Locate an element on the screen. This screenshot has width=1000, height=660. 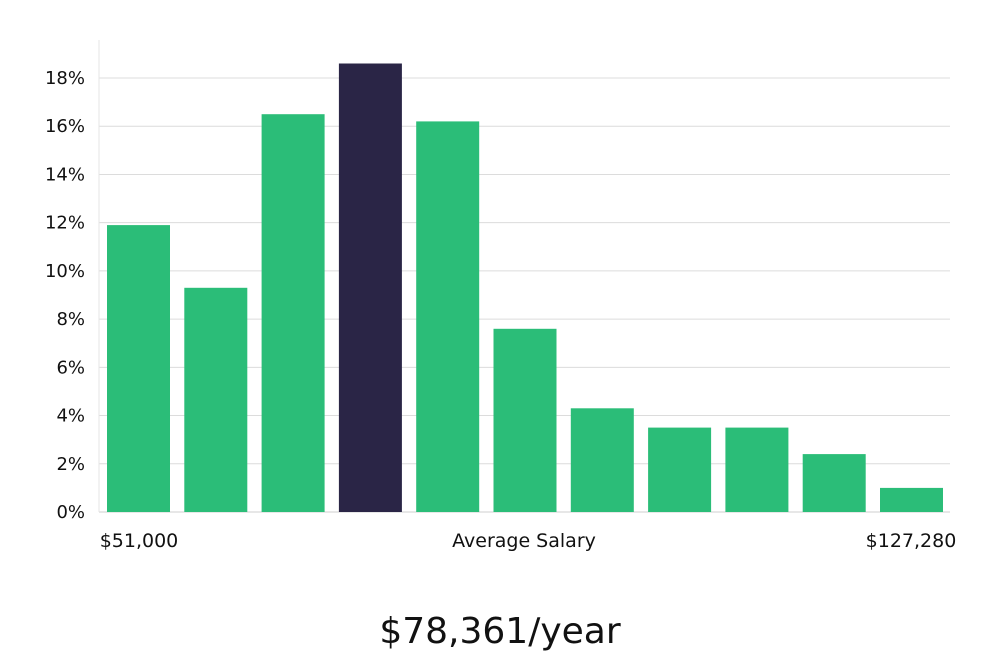
y-tick-label: 0% is located at coordinates (70, 512).